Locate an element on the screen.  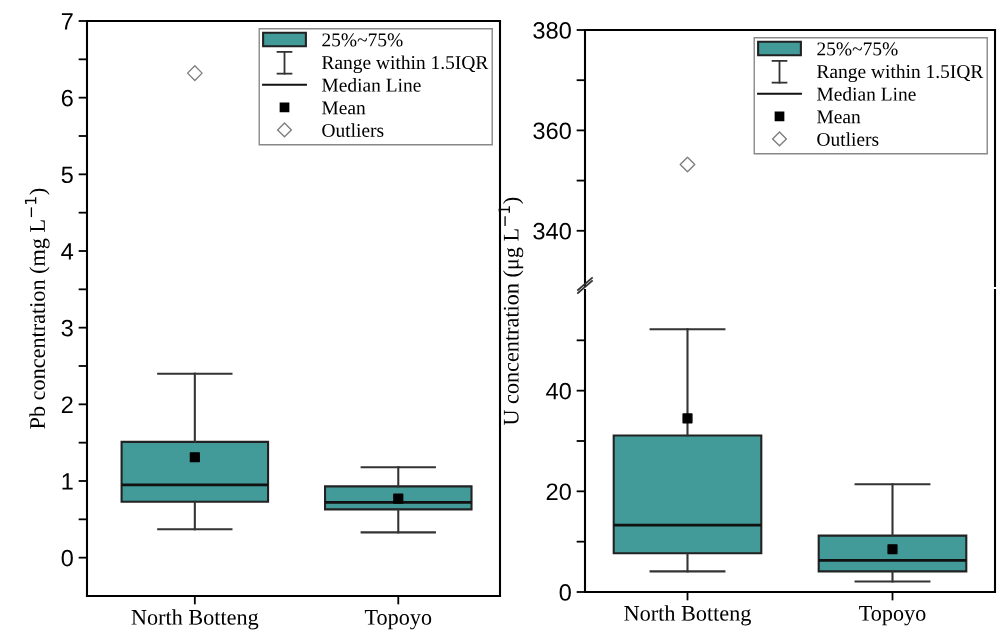
y-tick-label: 6 is located at coordinates (67, 98).